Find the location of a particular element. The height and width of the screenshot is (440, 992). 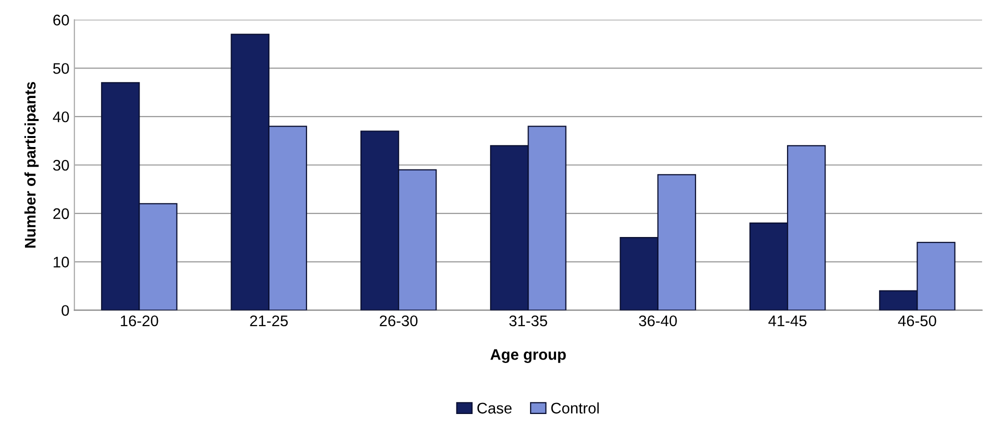

legend-label: Control is located at coordinates (575, 408).